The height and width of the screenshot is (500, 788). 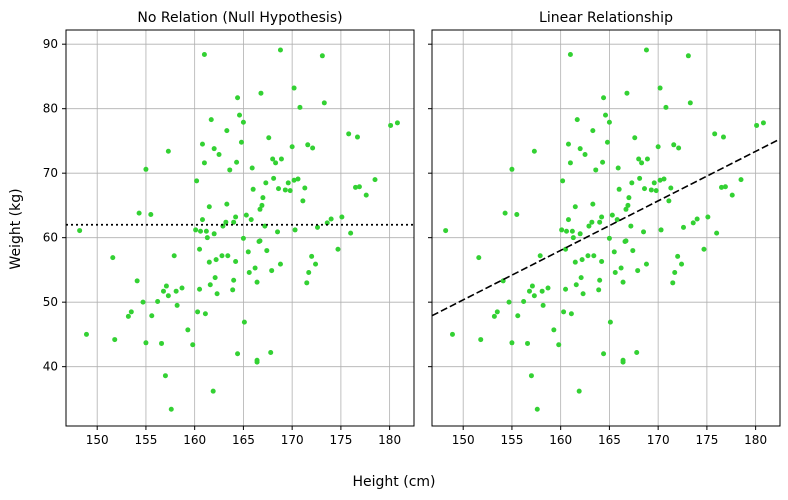 I want to click on panel-title-linear: Linear Relationship, so click(x=606, y=18).